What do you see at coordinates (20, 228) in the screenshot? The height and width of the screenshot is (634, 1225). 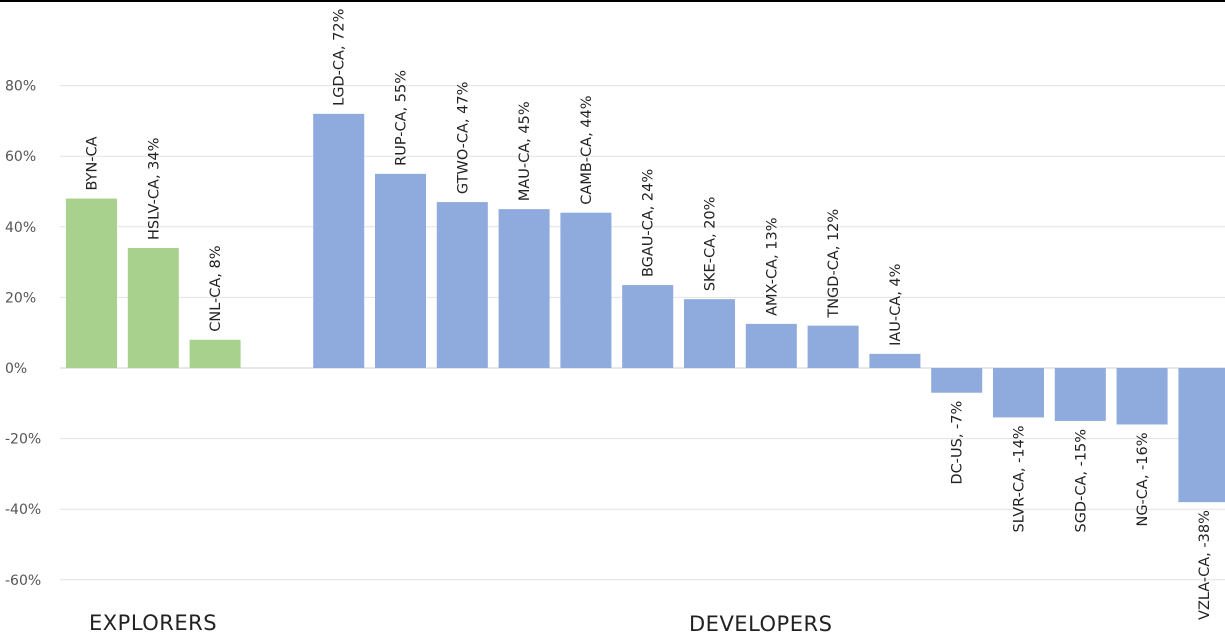 I see `y-tick-label: 40%` at bounding box center [20, 228].